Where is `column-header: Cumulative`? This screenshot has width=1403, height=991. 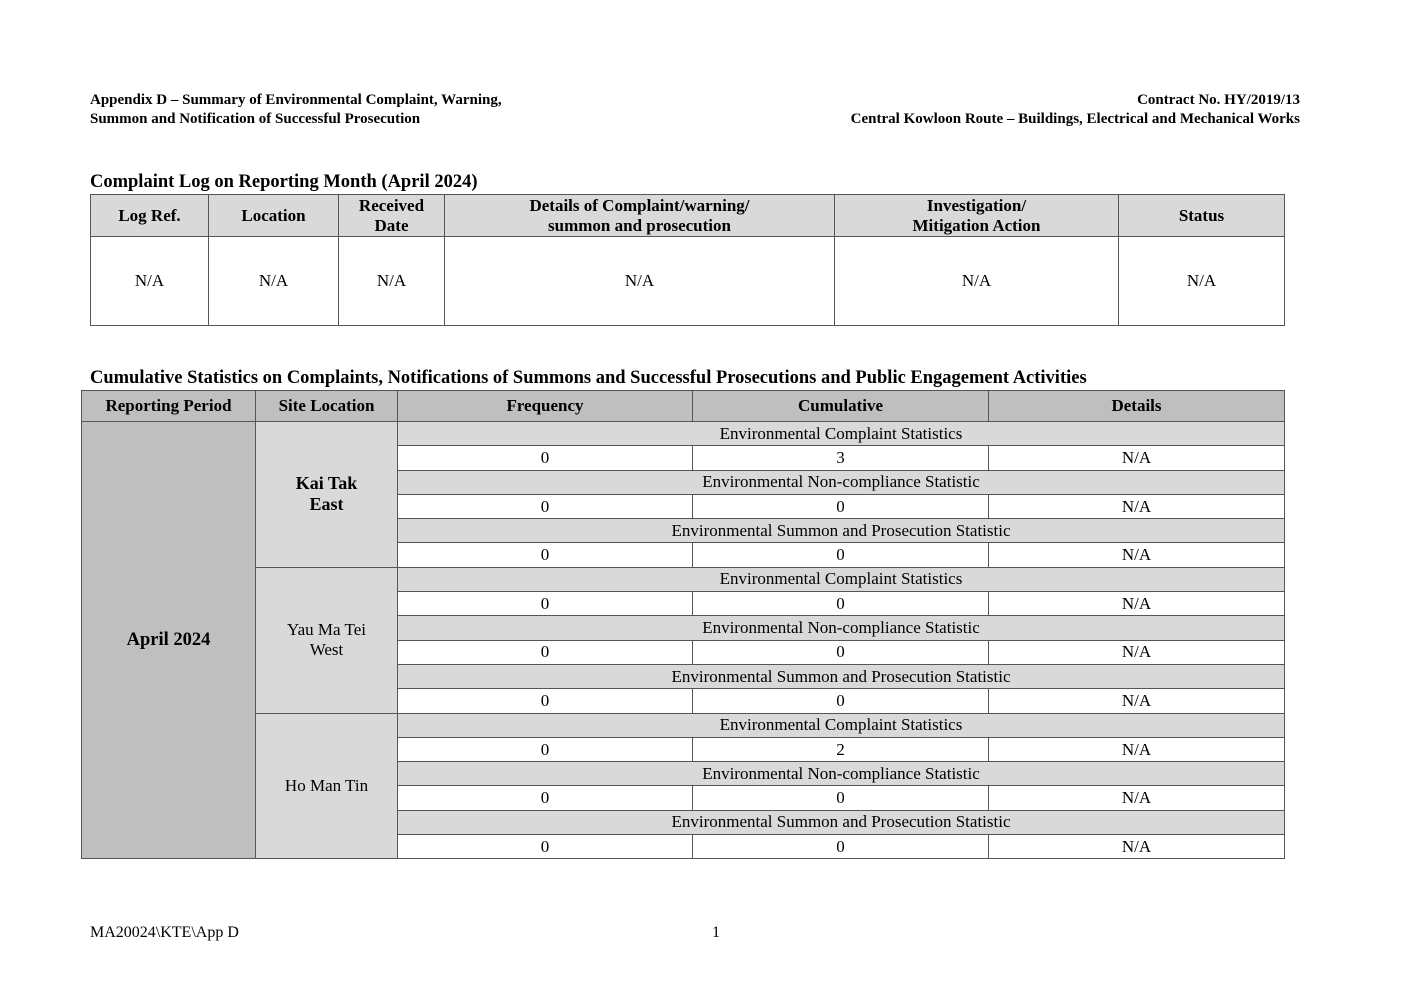 column-header: Cumulative is located at coordinates (840, 406).